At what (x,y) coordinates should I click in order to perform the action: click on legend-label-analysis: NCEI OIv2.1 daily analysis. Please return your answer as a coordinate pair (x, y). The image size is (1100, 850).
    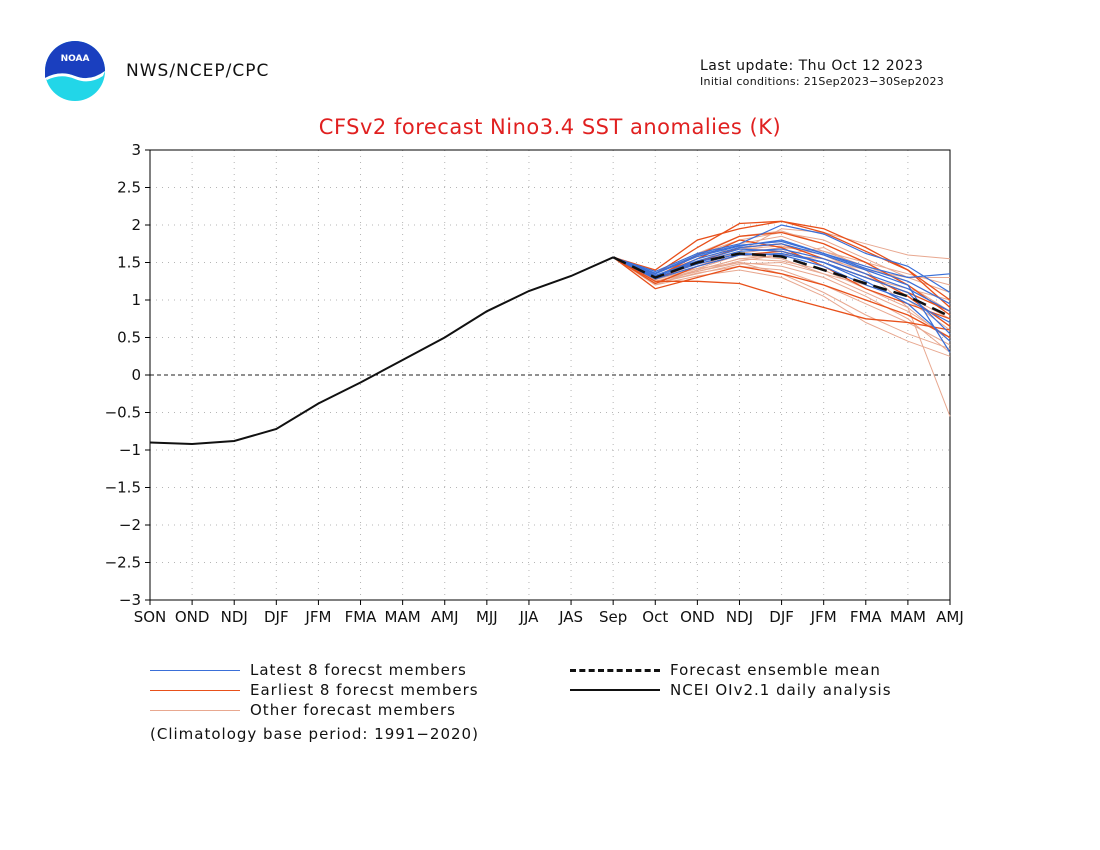
    Looking at the image, I should click on (781, 690).